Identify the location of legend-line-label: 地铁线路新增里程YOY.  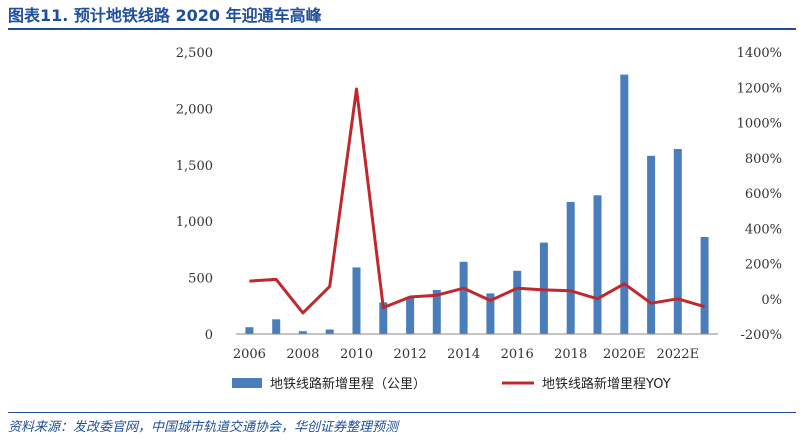
(606, 384).